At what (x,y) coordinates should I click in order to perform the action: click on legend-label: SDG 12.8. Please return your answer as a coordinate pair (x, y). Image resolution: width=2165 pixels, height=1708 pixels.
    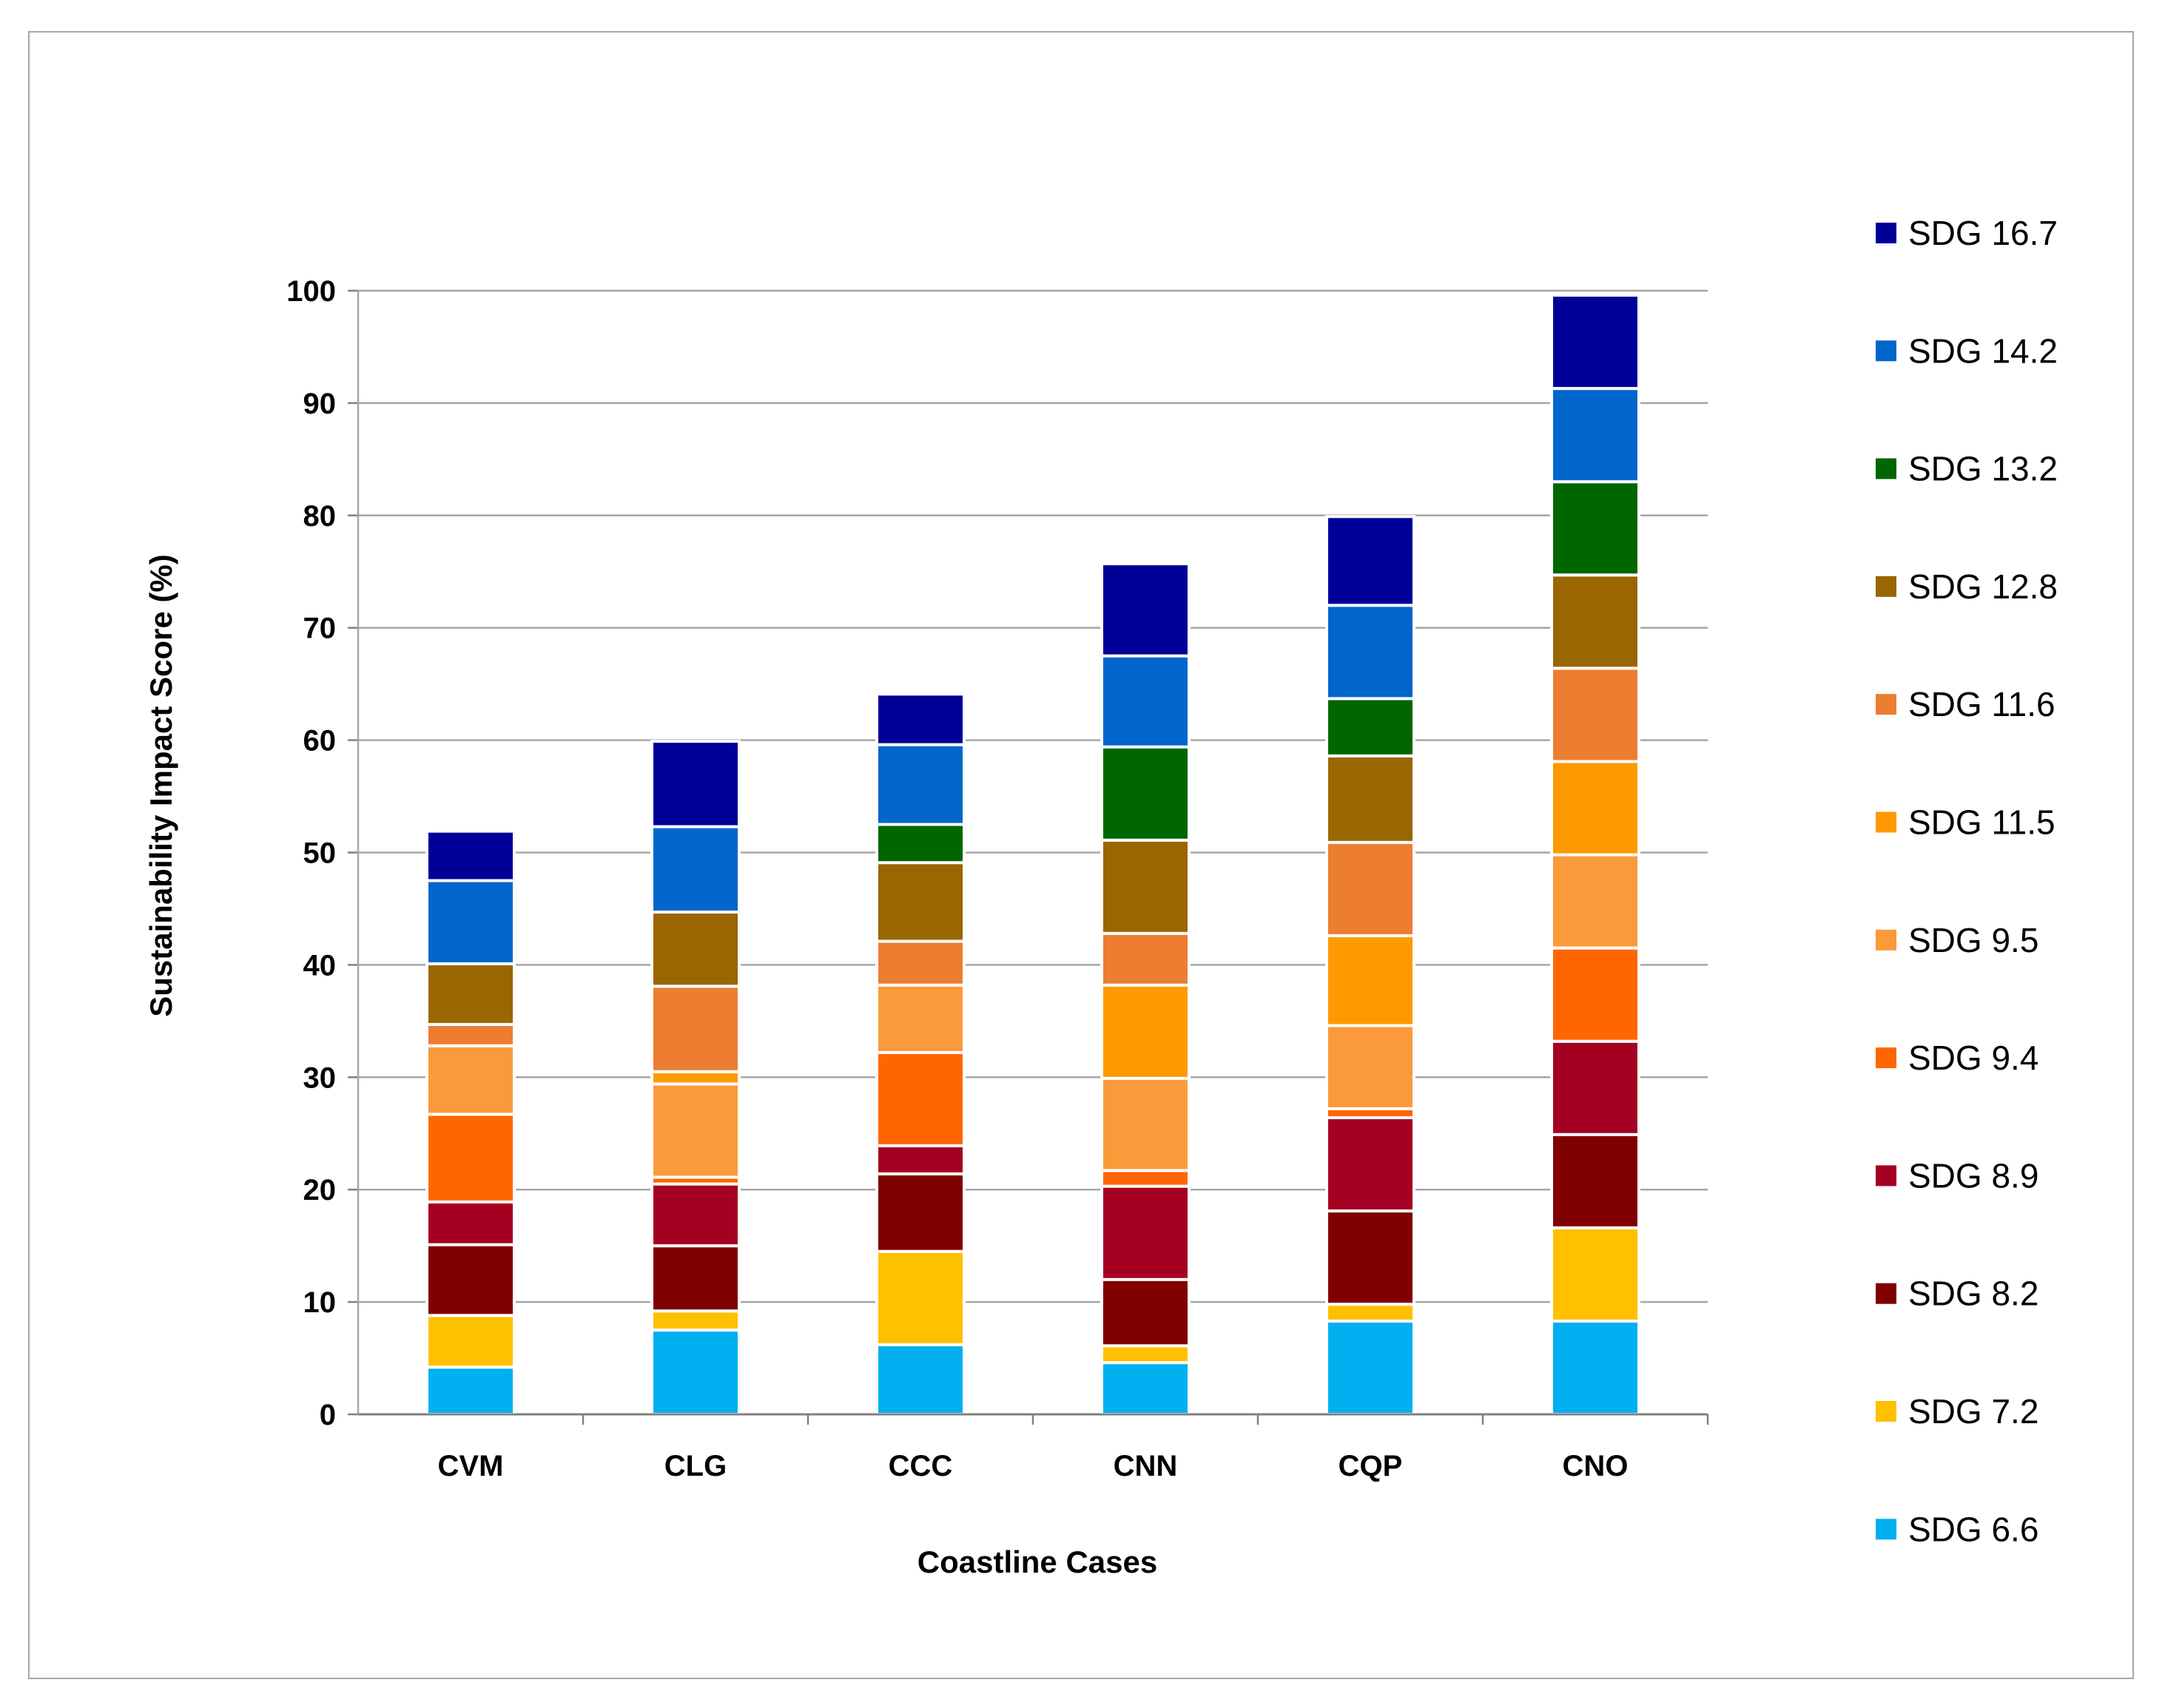
    Looking at the image, I should click on (1983, 586).